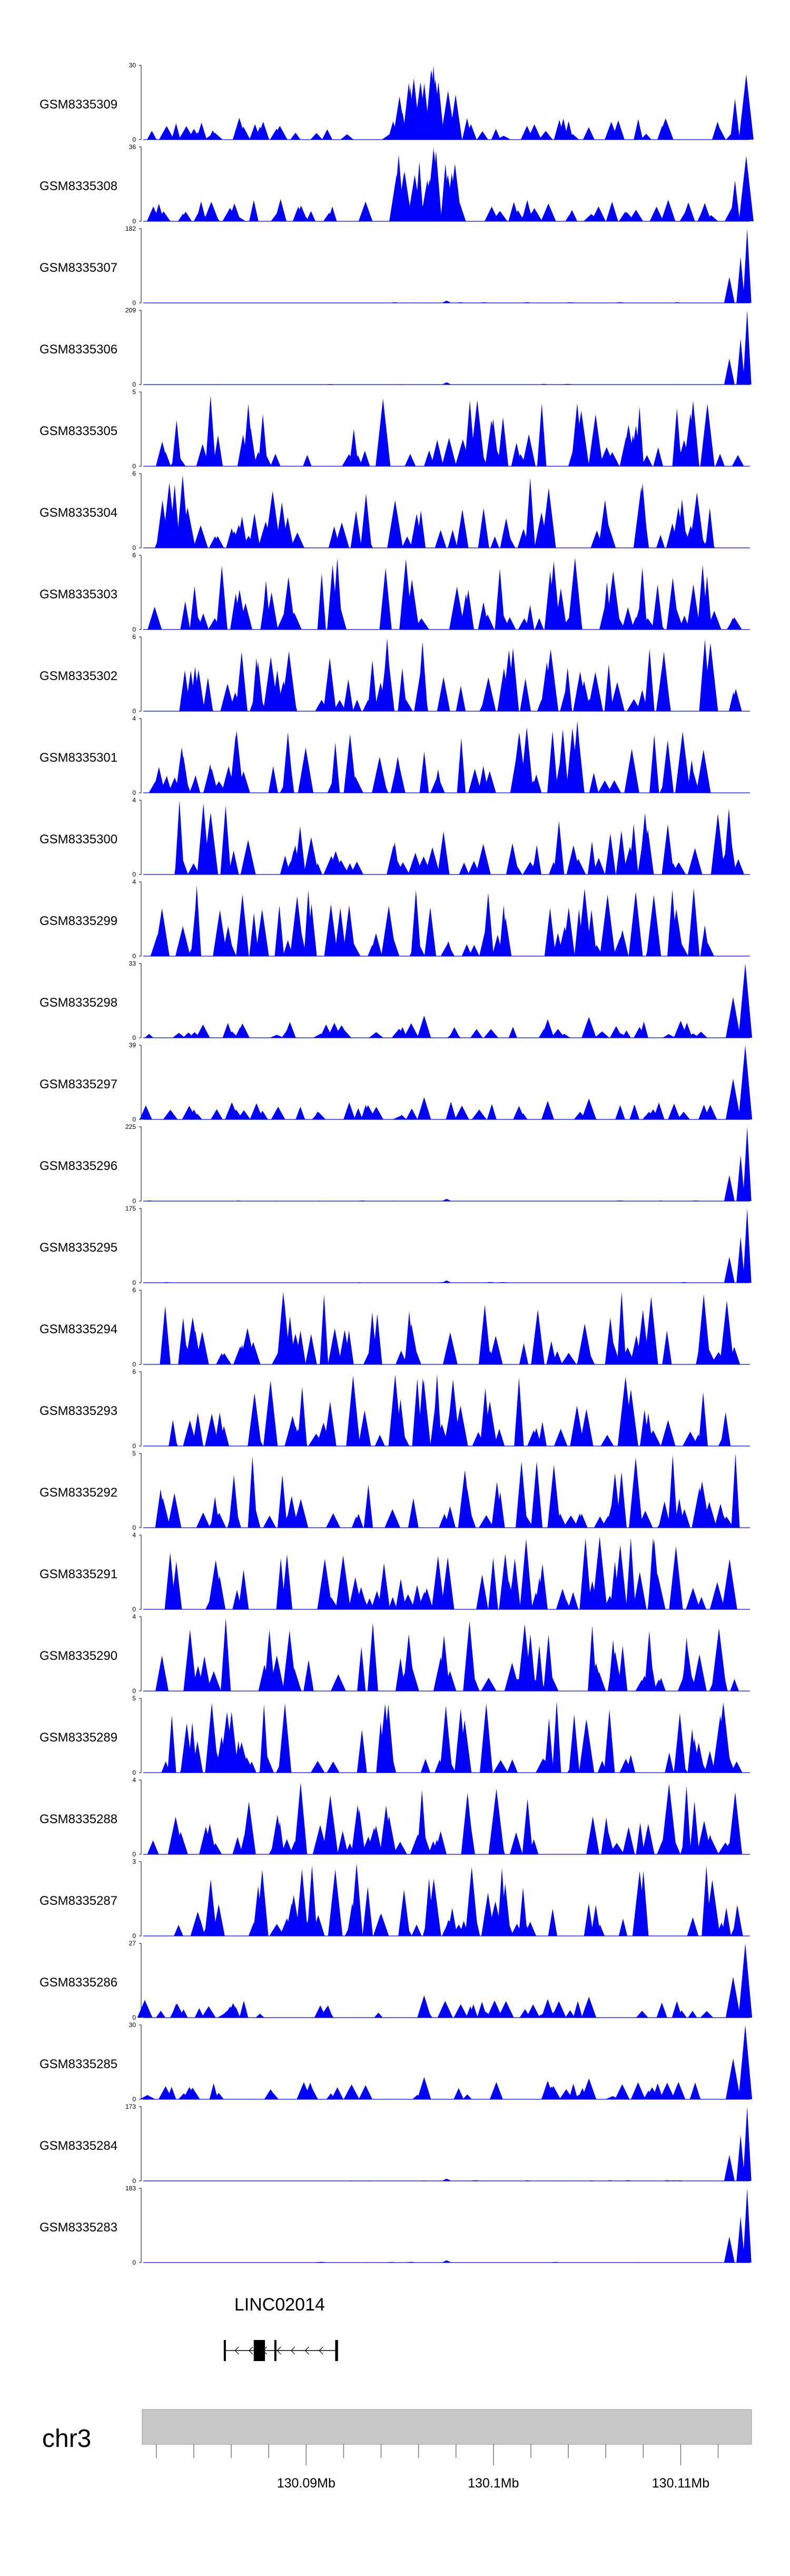 The image size is (790, 2576). What do you see at coordinates (134, 1861) in the screenshot?
I see `track-max-label: 3` at bounding box center [134, 1861].